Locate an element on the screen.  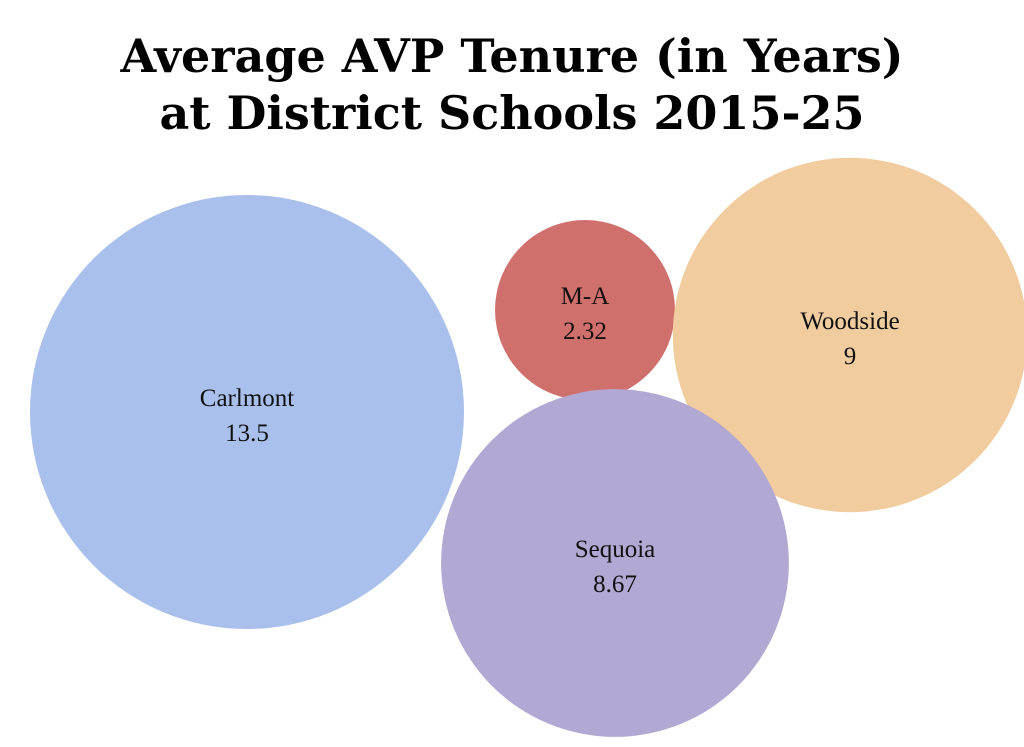
chart-title-line-2: at District Schools 2015-25 is located at coordinates (512, 113).